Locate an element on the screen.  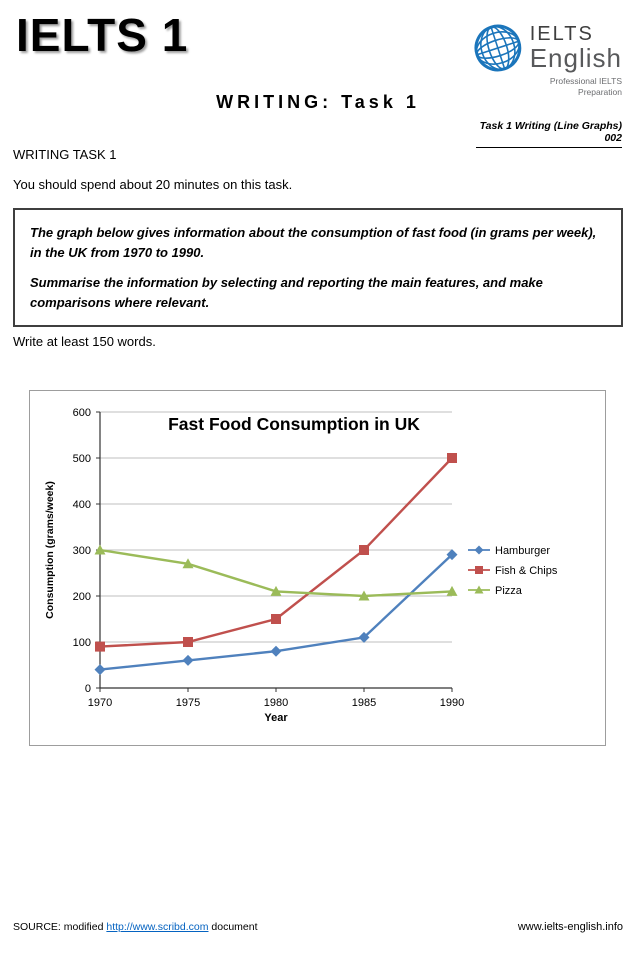
logo-tagline: Professional IELTS Preparation is located at coordinates (547, 87).